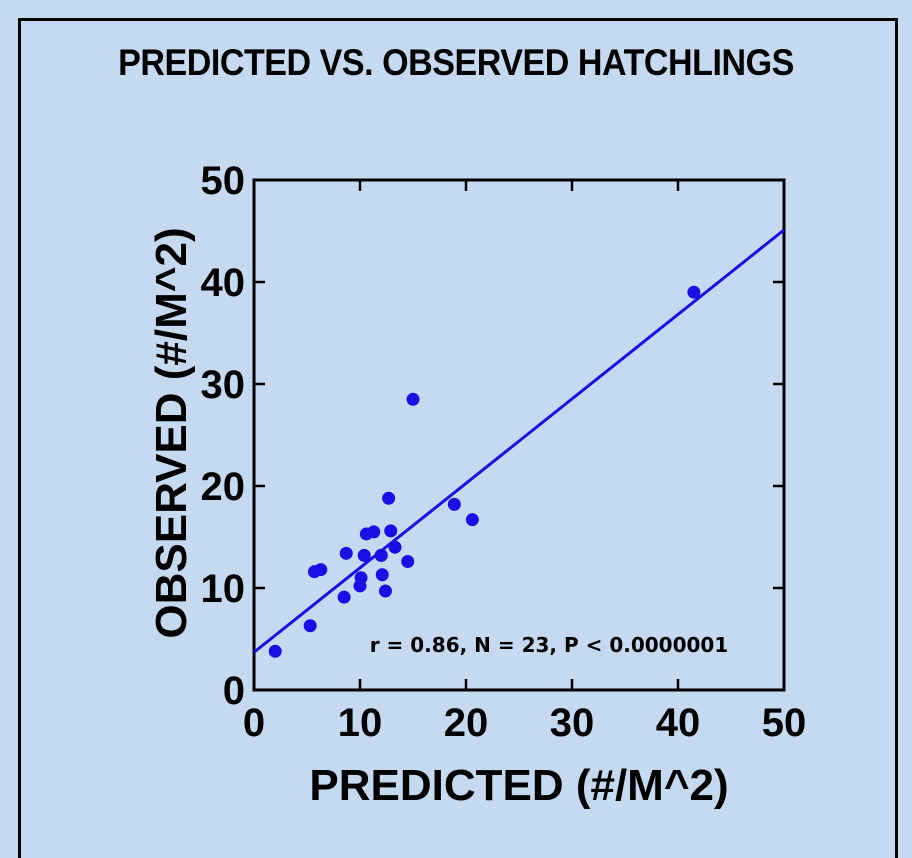 The image size is (912, 858). What do you see at coordinates (223, 181) in the screenshot?
I see `y-tick-label: 50` at bounding box center [223, 181].